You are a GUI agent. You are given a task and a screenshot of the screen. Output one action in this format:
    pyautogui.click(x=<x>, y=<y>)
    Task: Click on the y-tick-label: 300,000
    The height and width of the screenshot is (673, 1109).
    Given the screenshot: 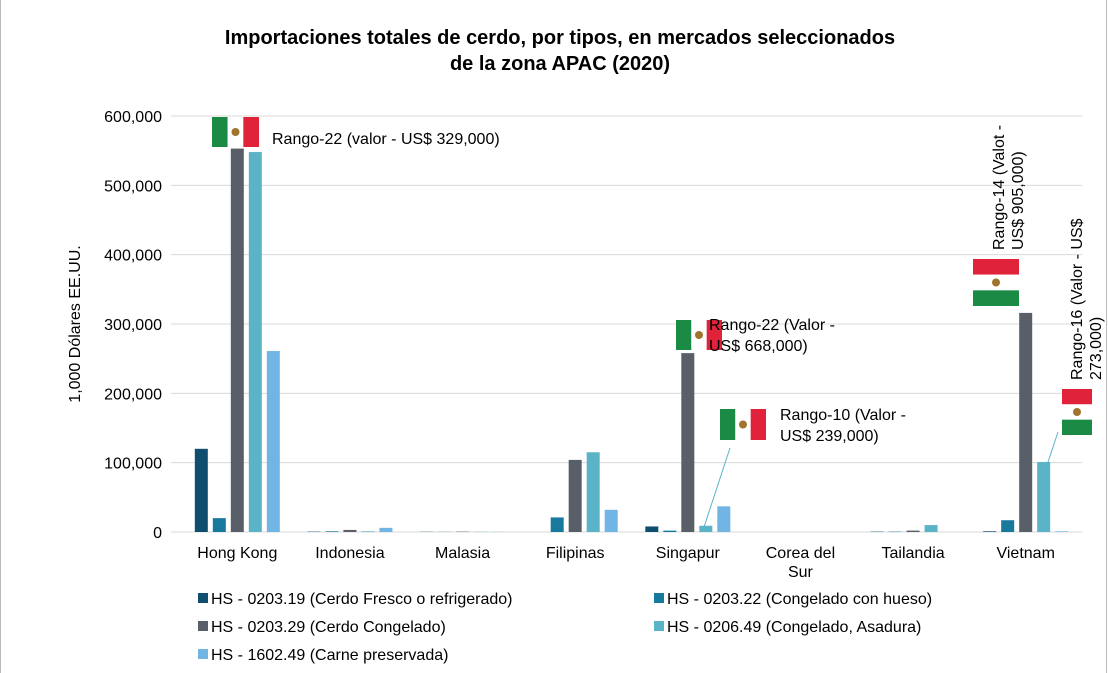 What is the action you would take?
    pyautogui.click(x=133, y=325)
    